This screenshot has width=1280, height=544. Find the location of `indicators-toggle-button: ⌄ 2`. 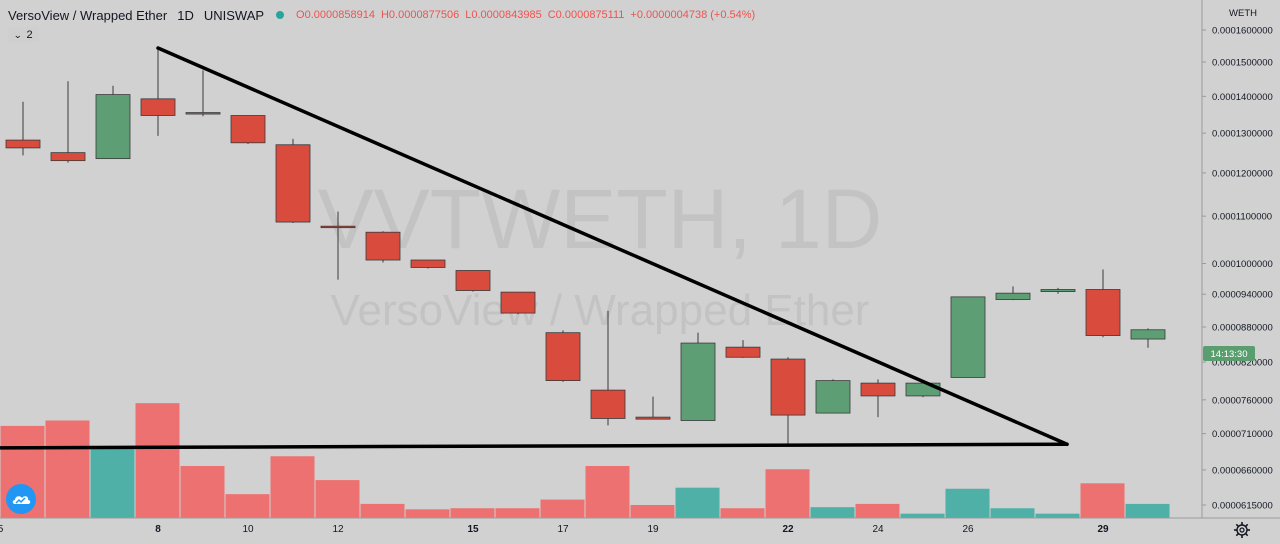

indicators-toggle-button: ⌄ 2 is located at coordinates (23, 35).